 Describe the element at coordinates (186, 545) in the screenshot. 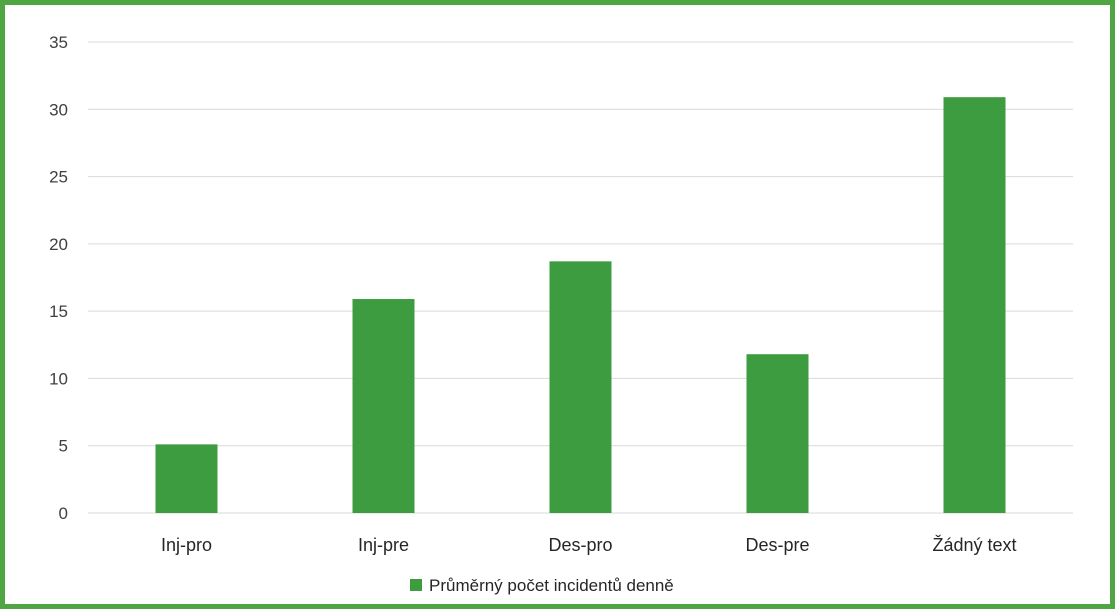

I see `x-tick-label: Inj-pro` at that location.